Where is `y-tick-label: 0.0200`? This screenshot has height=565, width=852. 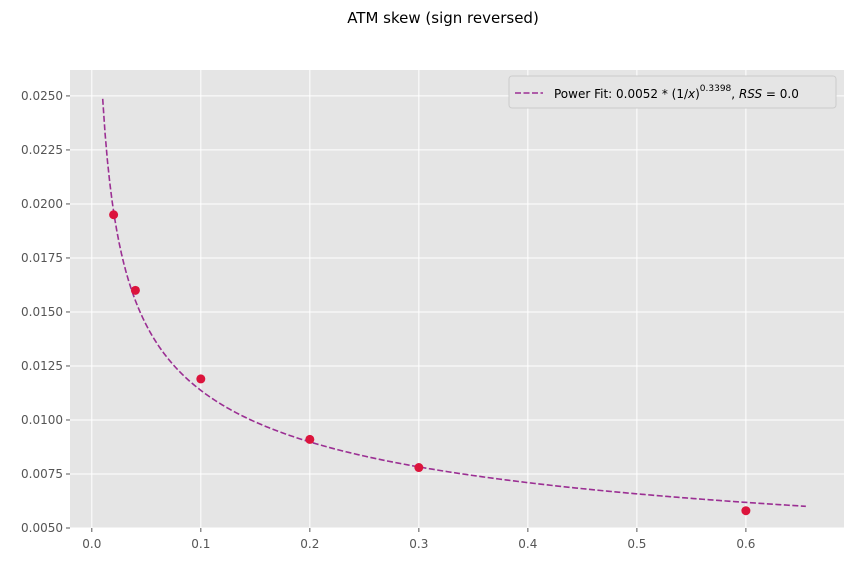 y-tick-label: 0.0200 is located at coordinates (42, 204).